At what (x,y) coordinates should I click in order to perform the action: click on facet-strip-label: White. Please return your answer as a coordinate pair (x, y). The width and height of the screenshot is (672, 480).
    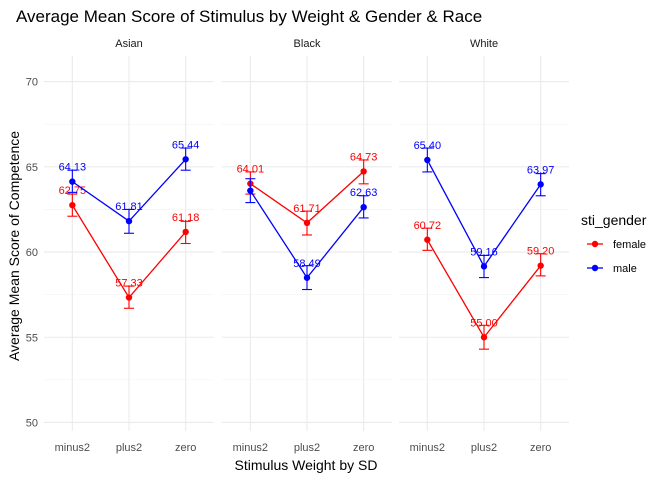
    Looking at the image, I should click on (484, 44).